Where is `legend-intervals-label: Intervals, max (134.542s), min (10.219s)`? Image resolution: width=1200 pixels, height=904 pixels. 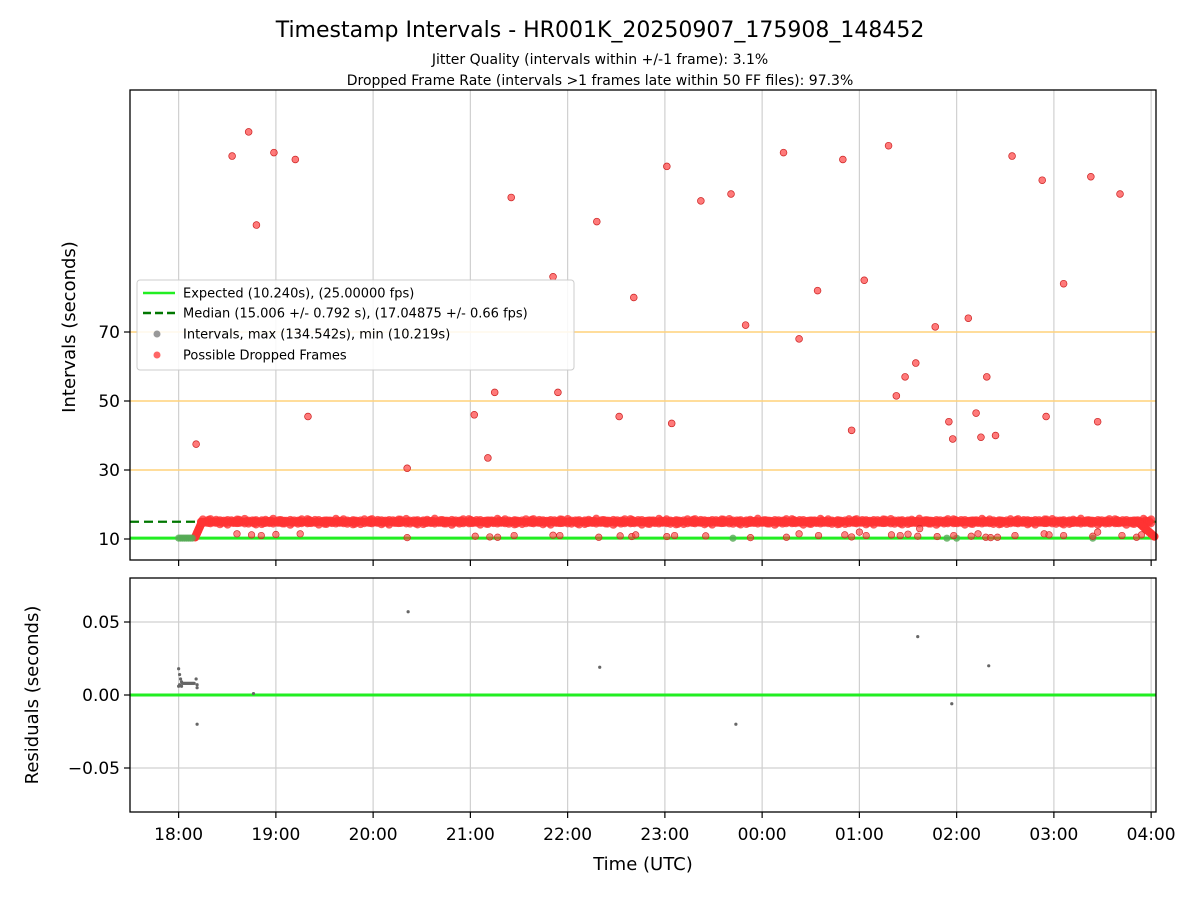 legend-intervals-label: Intervals, max (134.542s), min (10.219s) is located at coordinates (316, 335).